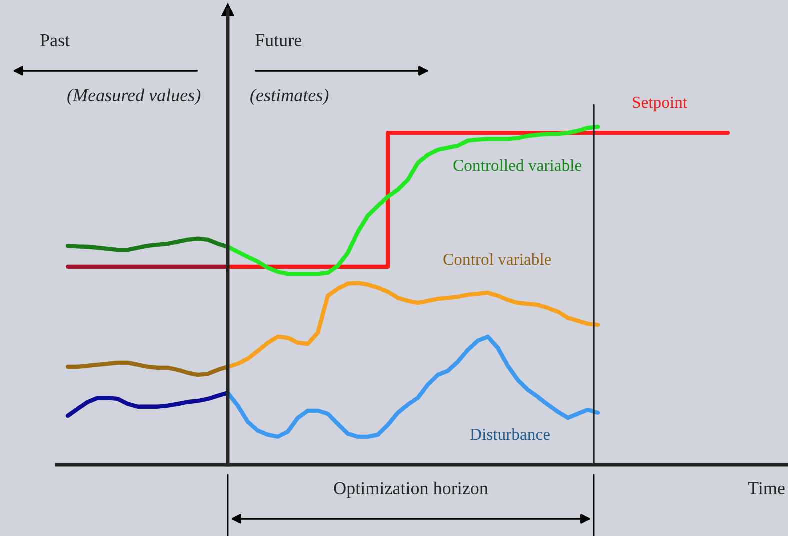 The height and width of the screenshot is (536, 788). Describe the element at coordinates (289, 97) in the screenshot. I see `text: (estimates)` at that location.